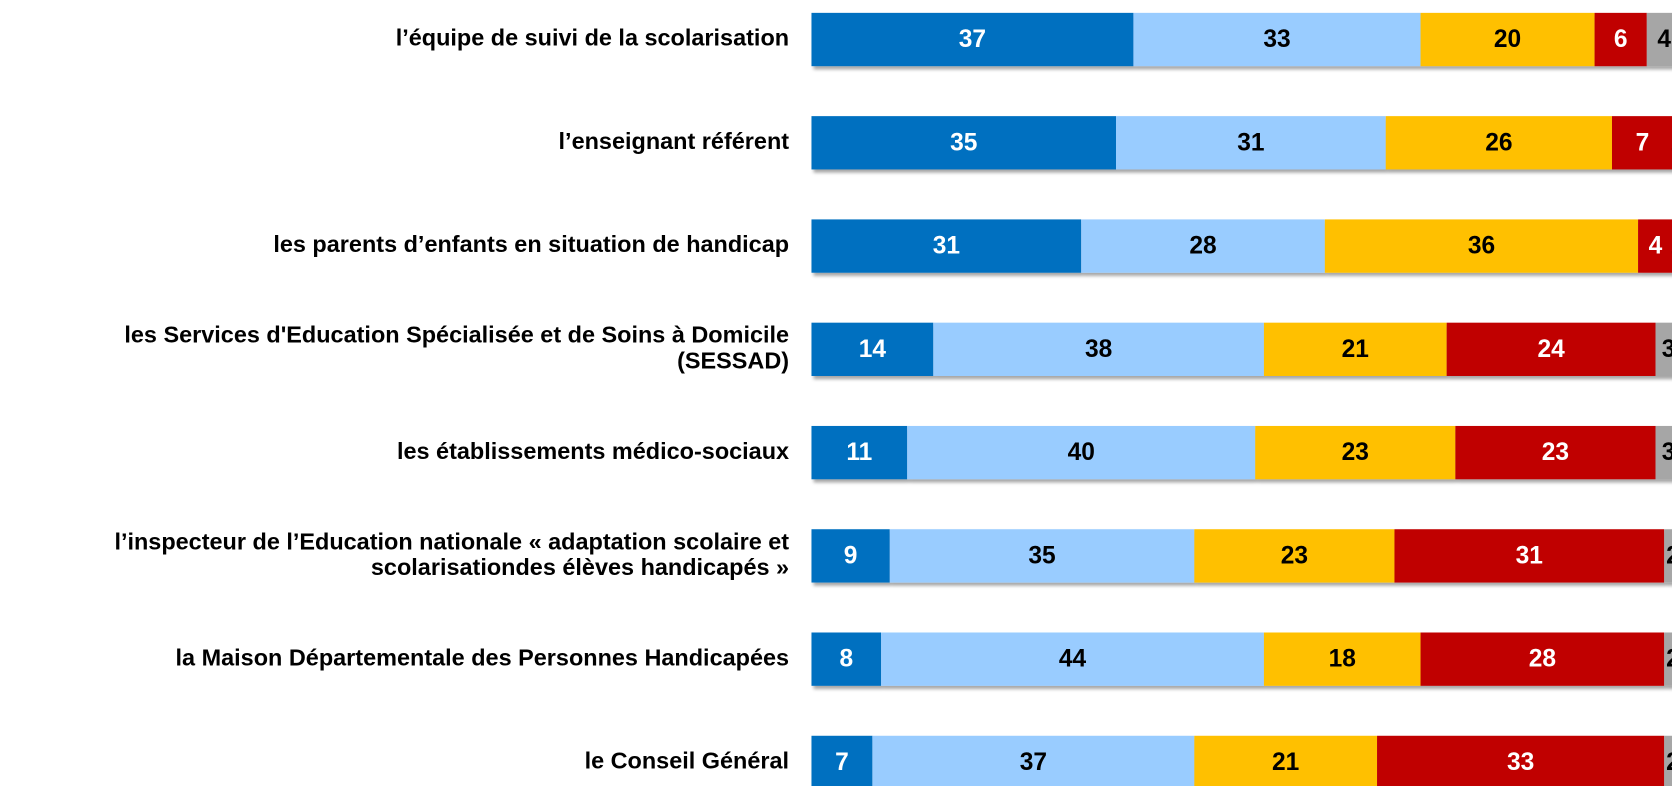 Image resolution: width=1672 pixels, height=786 pixels. I want to click on value-label: 24, so click(1551, 349).